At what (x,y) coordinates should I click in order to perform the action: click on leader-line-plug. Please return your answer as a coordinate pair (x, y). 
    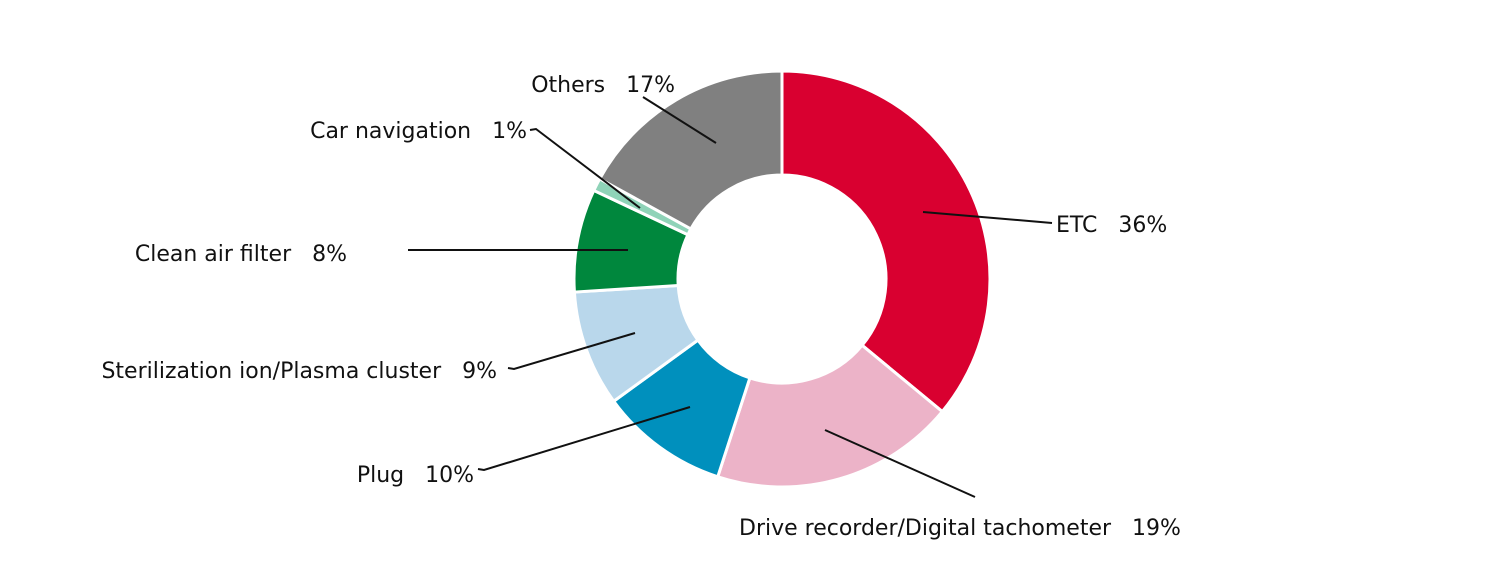
    Looking at the image, I should click on (584, 439).